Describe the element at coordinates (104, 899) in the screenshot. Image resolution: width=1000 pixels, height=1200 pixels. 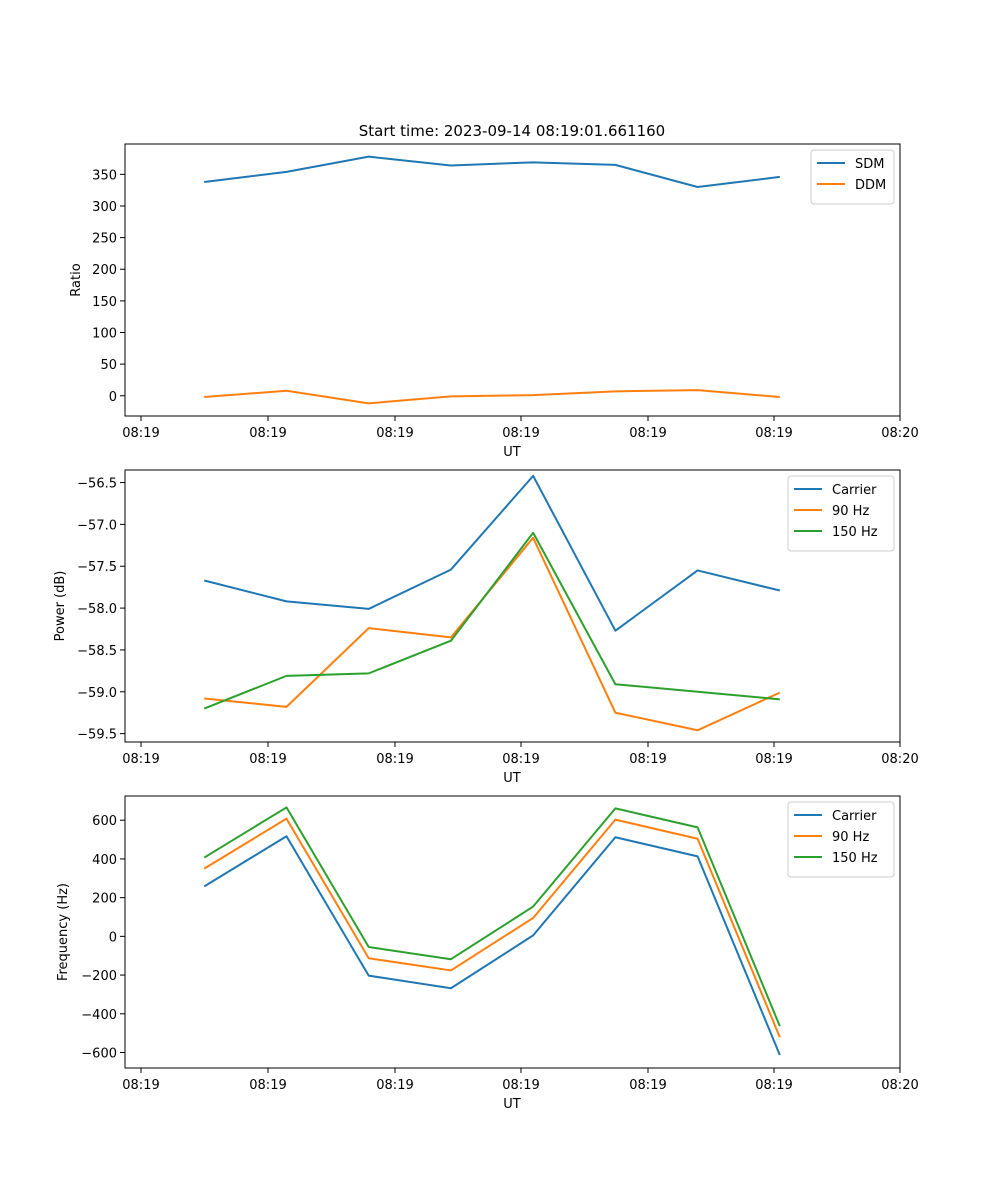
I see `frequency-y-tick-label: 200` at that location.